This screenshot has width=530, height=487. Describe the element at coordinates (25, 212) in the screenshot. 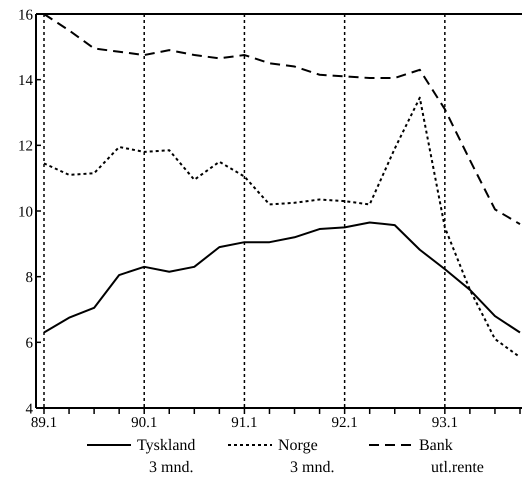

I see `y-tick-label: 10` at that location.